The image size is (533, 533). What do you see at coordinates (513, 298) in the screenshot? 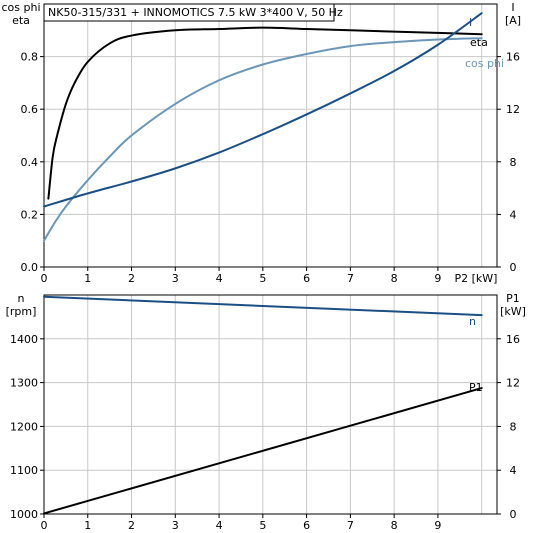
I see `right-axis-title: P1` at bounding box center [513, 298].